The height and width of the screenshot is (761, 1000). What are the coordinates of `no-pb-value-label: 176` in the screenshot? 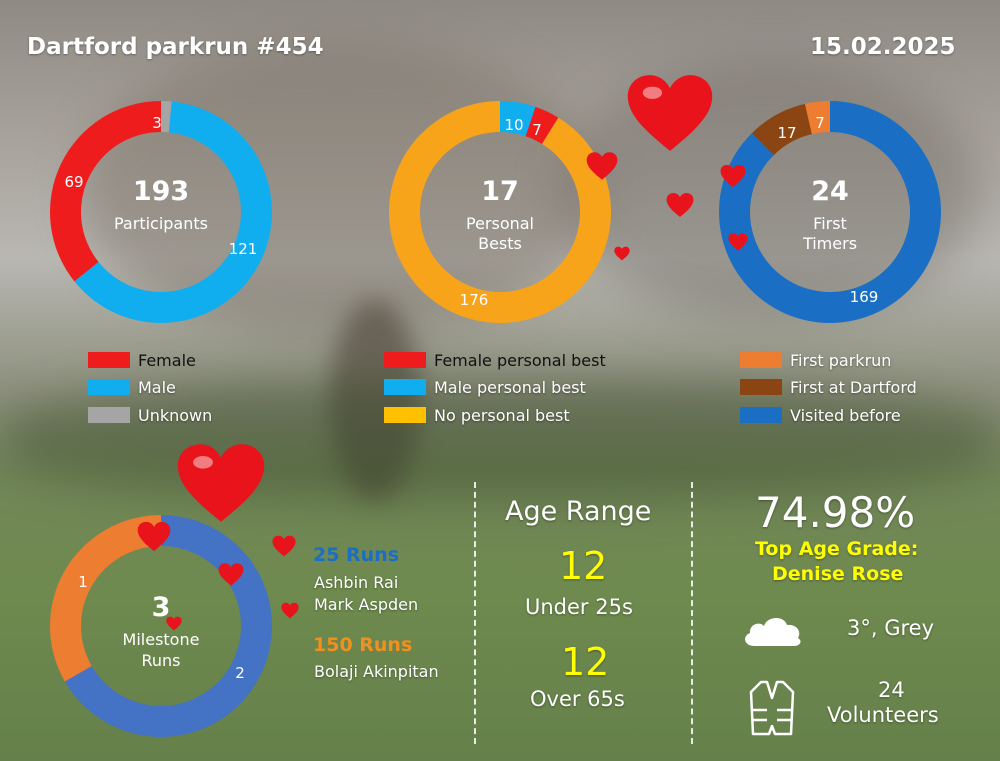 It's located at (474, 300).